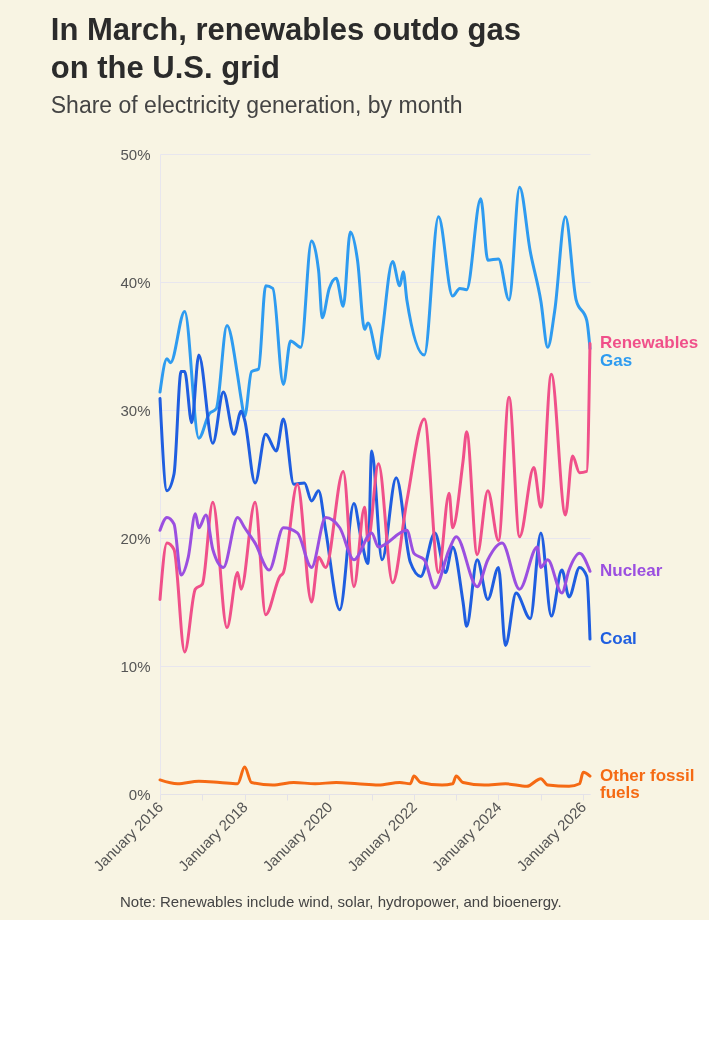 Image resolution: width=717 pixels, height=1064 pixels. Describe the element at coordinates (616, 361) in the screenshot. I see `series-label: Gas` at that location.